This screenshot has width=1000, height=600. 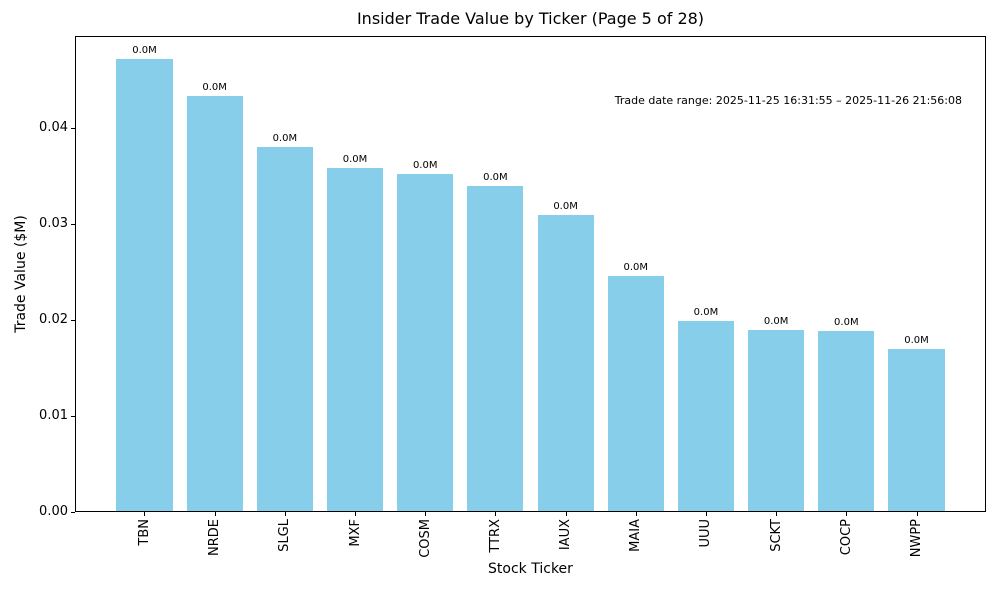 I want to click on y-tick-label: 0.00, so click(x=53, y=511).